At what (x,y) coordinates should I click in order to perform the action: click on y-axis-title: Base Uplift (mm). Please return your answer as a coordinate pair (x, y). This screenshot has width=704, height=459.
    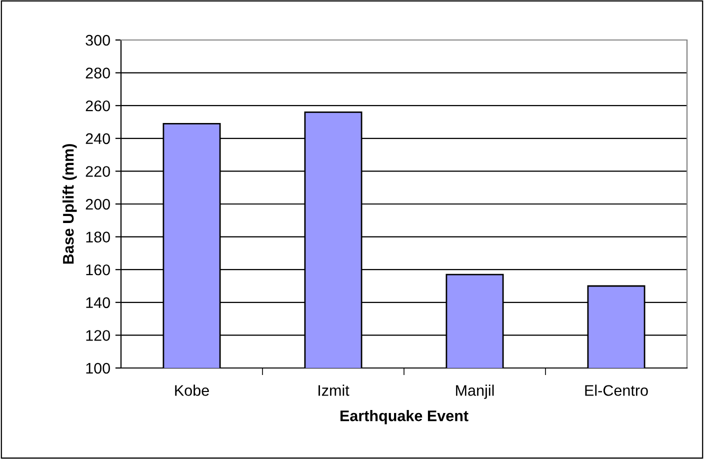
    Looking at the image, I should click on (69, 204).